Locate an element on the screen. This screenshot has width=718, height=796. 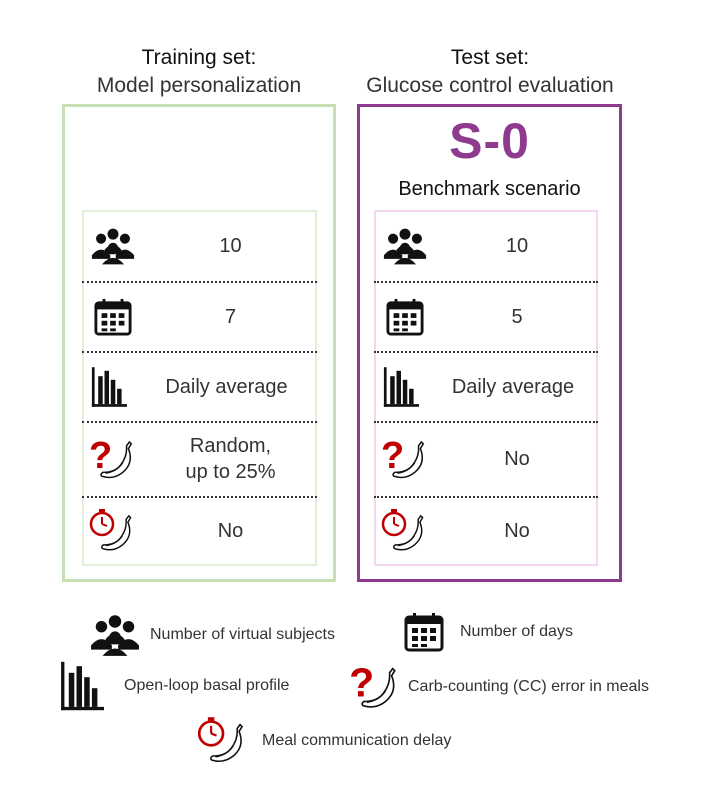
legend-basal-label: Open-loop basal profile is located at coordinates (207, 685).